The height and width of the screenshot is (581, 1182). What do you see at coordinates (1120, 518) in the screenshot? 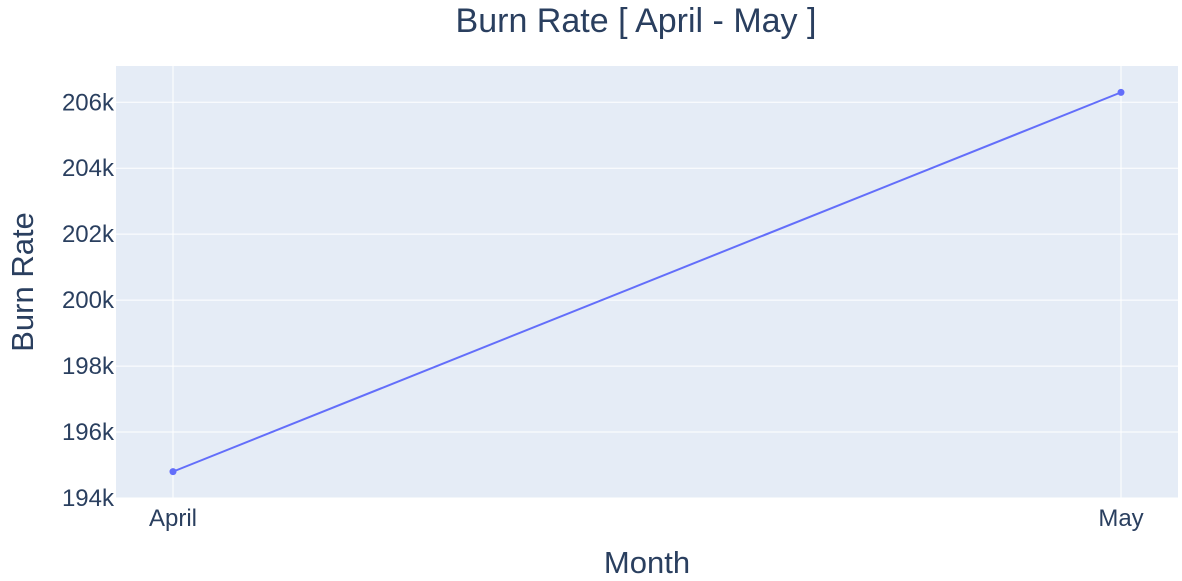
I see `x-tick-label: May` at bounding box center [1120, 518].